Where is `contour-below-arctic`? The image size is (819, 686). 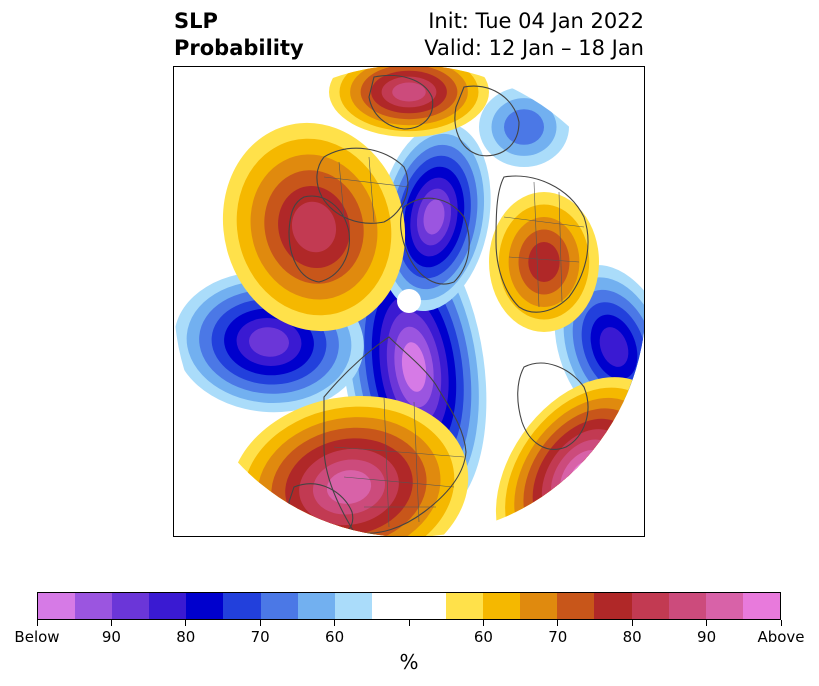
contour-below-arctic is located at coordinates (434, 217).